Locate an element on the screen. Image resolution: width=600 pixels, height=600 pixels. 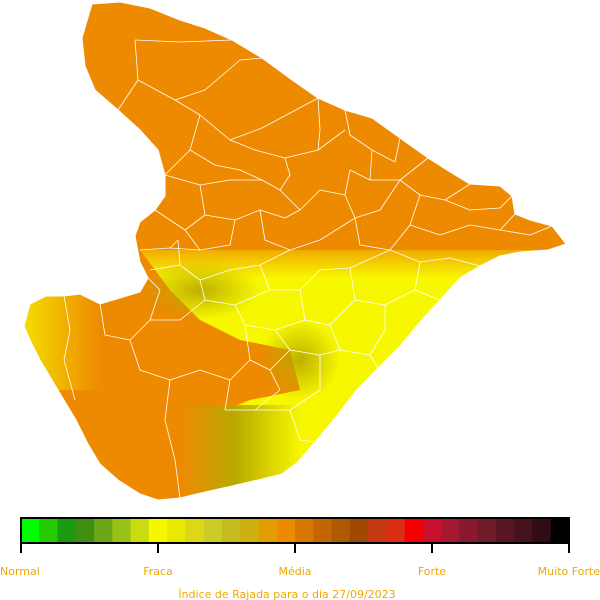
scale-tick-labels: Normal Fraca Média Forte Muito Forte is located at coordinates (300, 571).